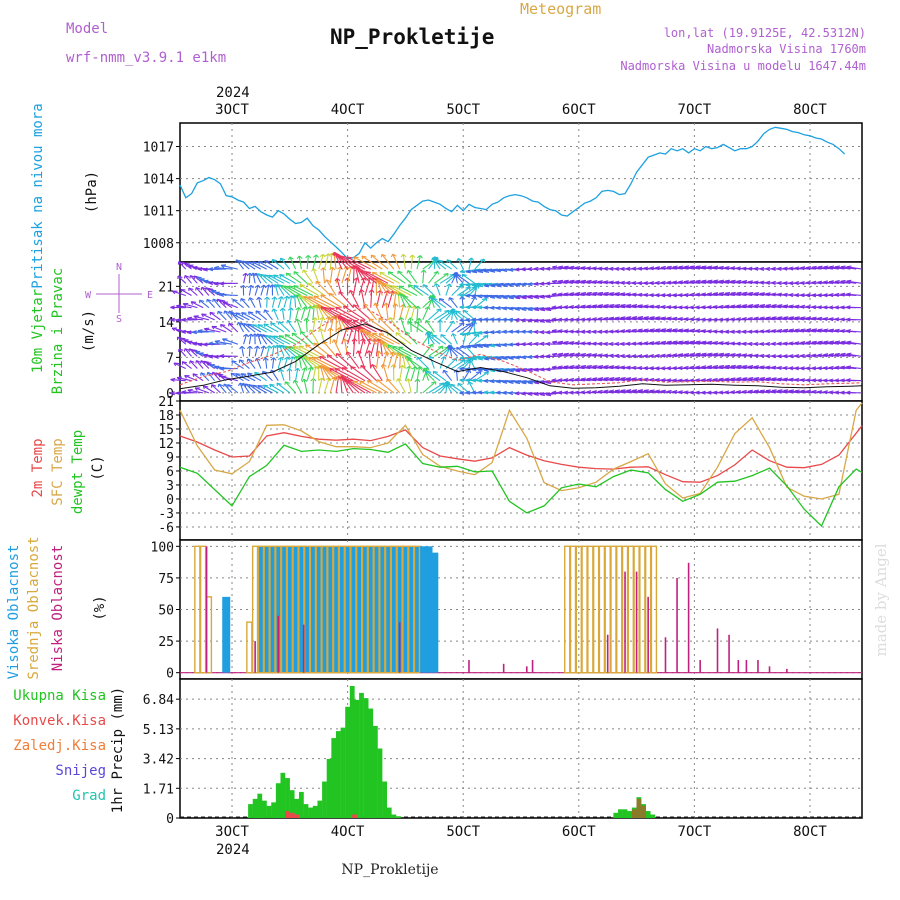 This screenshot has height=900, width=900. I want to click on top-year-label: 2024, so click(233, 93).